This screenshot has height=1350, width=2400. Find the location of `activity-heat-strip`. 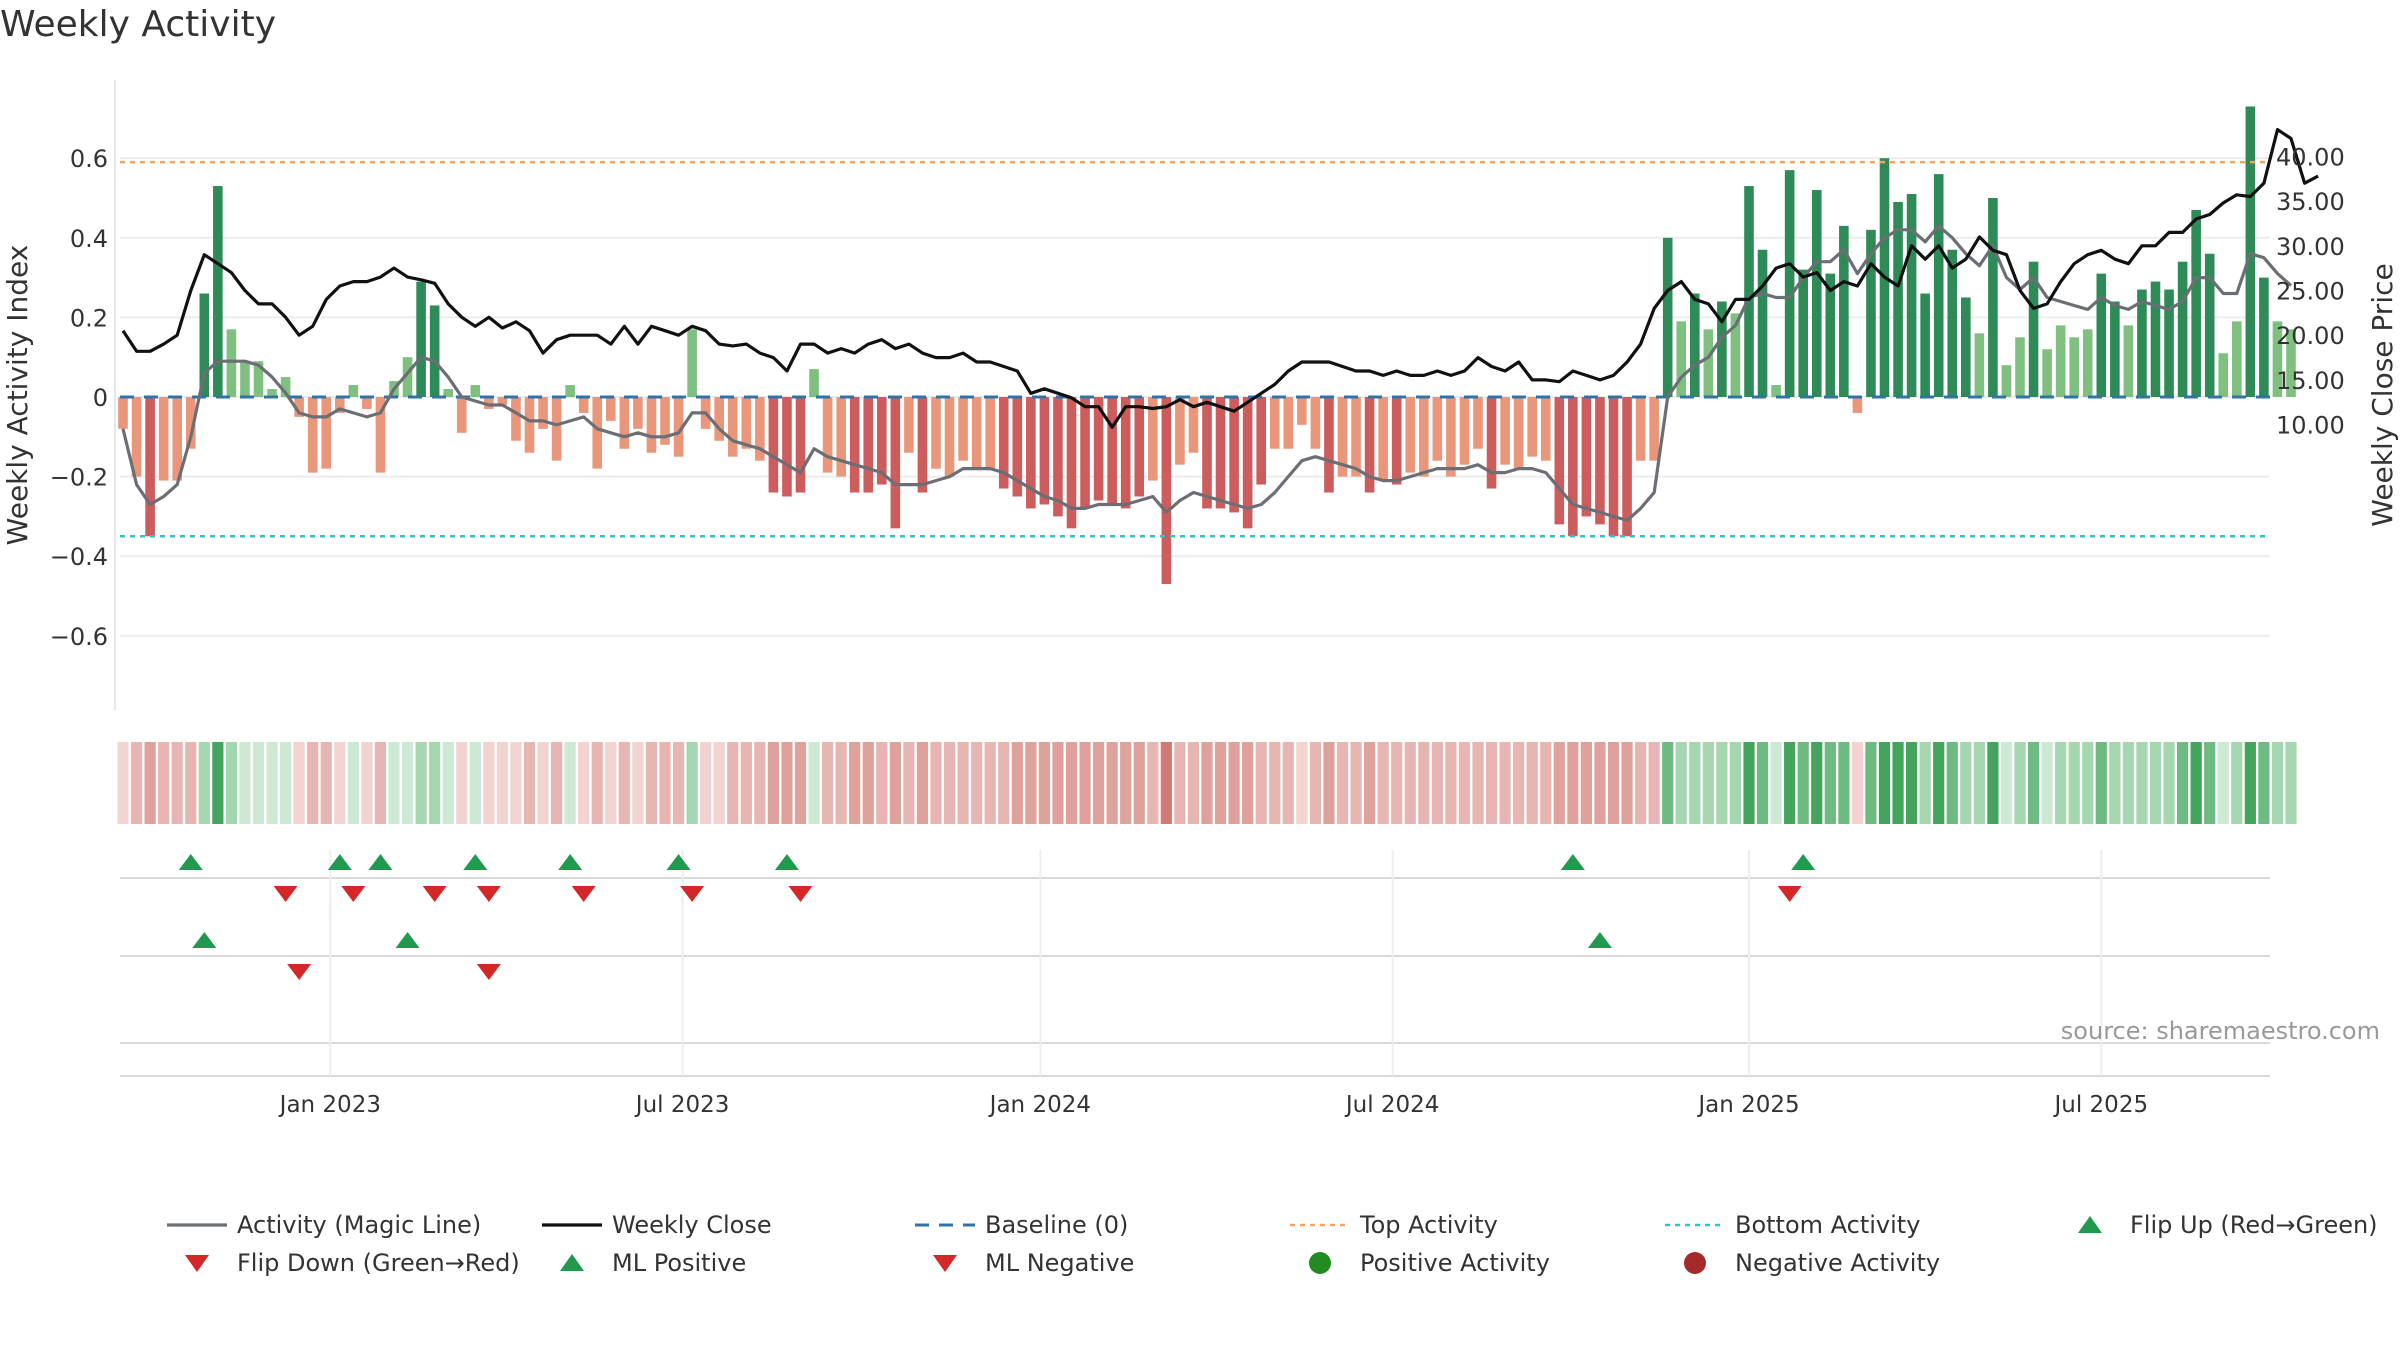

activity-heat-strip is located at coordinates (1207, 783).